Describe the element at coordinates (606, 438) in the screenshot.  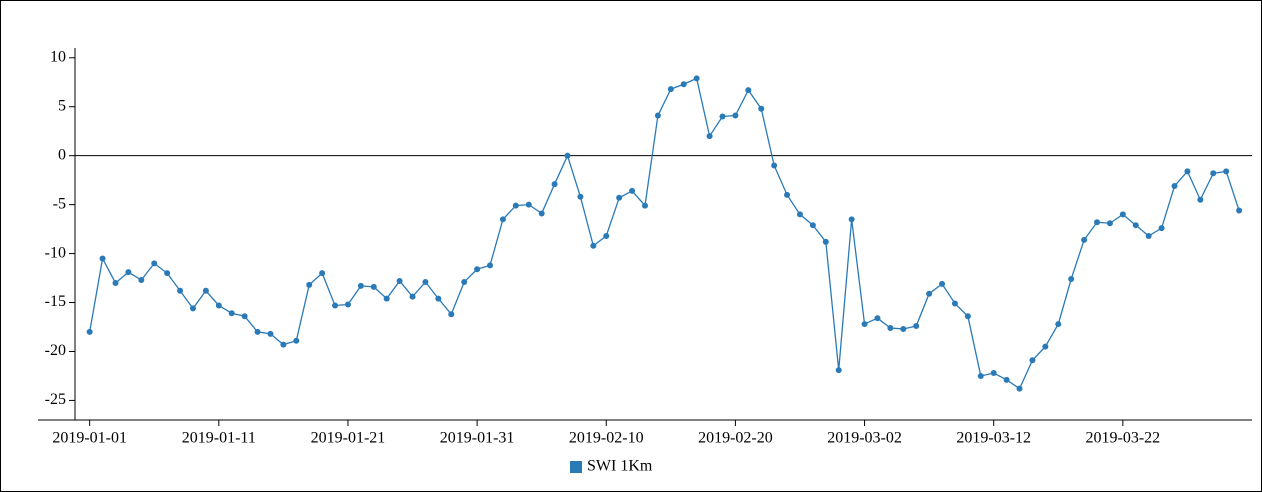
I see `x-tick-label: 2019-02-10` at that location.